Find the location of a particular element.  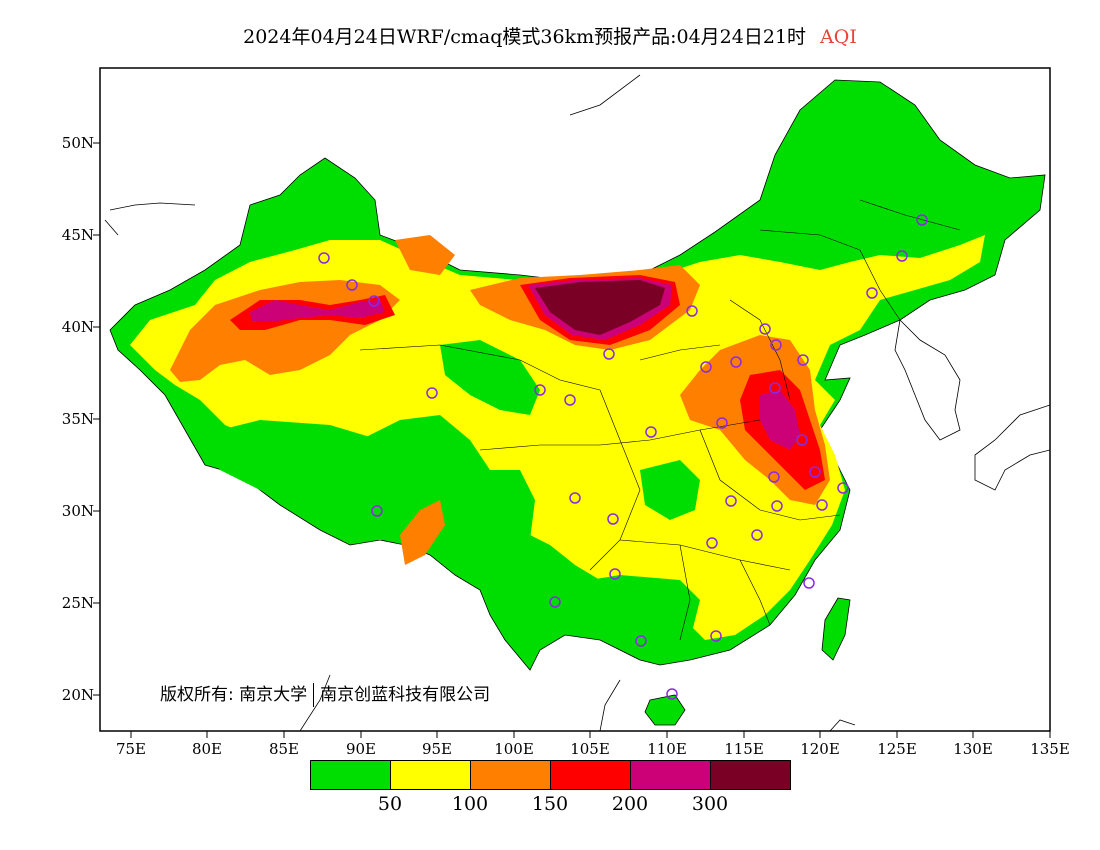

title-main: 2024年04月24日WRF/cmaq模式36km预报产品:04月24日21时 is located at coordinates (525, 37).